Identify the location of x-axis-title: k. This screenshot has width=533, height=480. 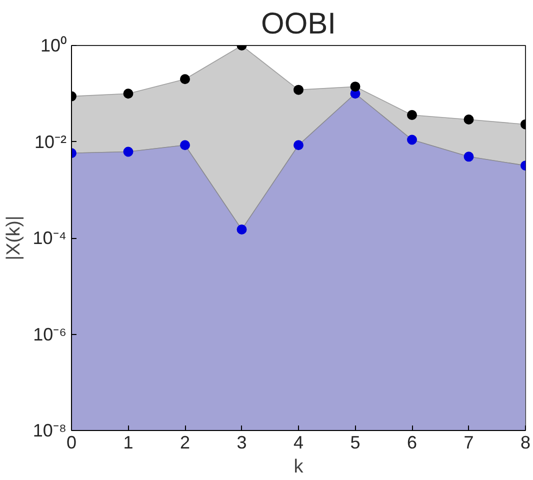
(299, 467).